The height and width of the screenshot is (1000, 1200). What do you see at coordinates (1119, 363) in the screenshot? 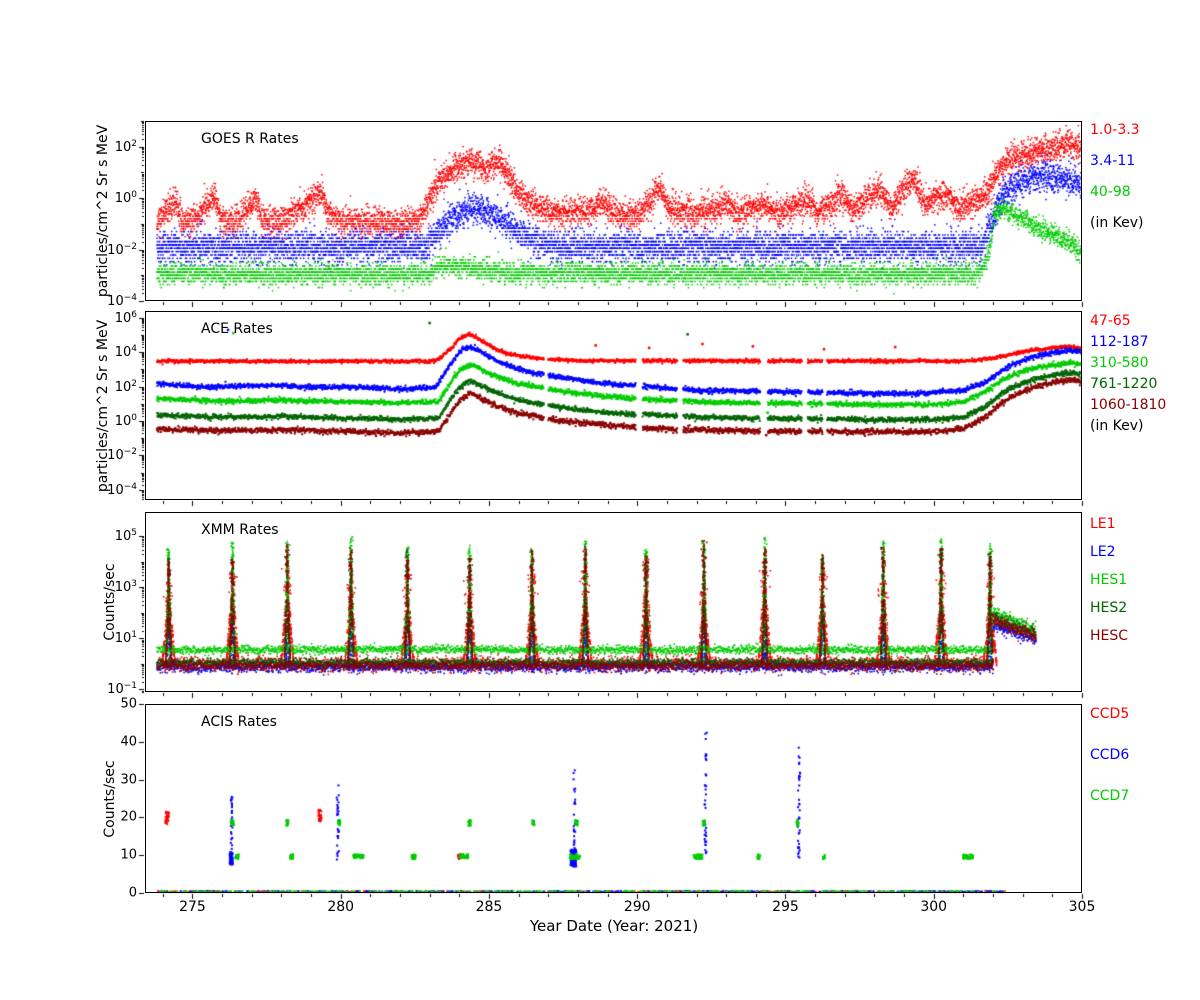
I see `legend-label-ace-band3: 310-580` at bounding box center [1119, 363].